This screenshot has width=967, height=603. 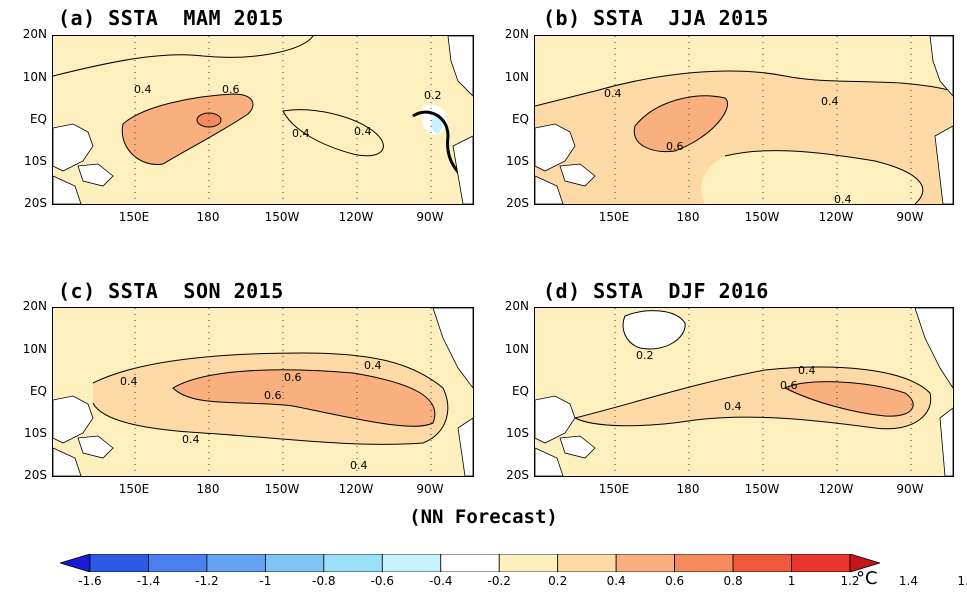 I want to click on colorbar-tick-label: 0.4, so click(x=616, y=581).